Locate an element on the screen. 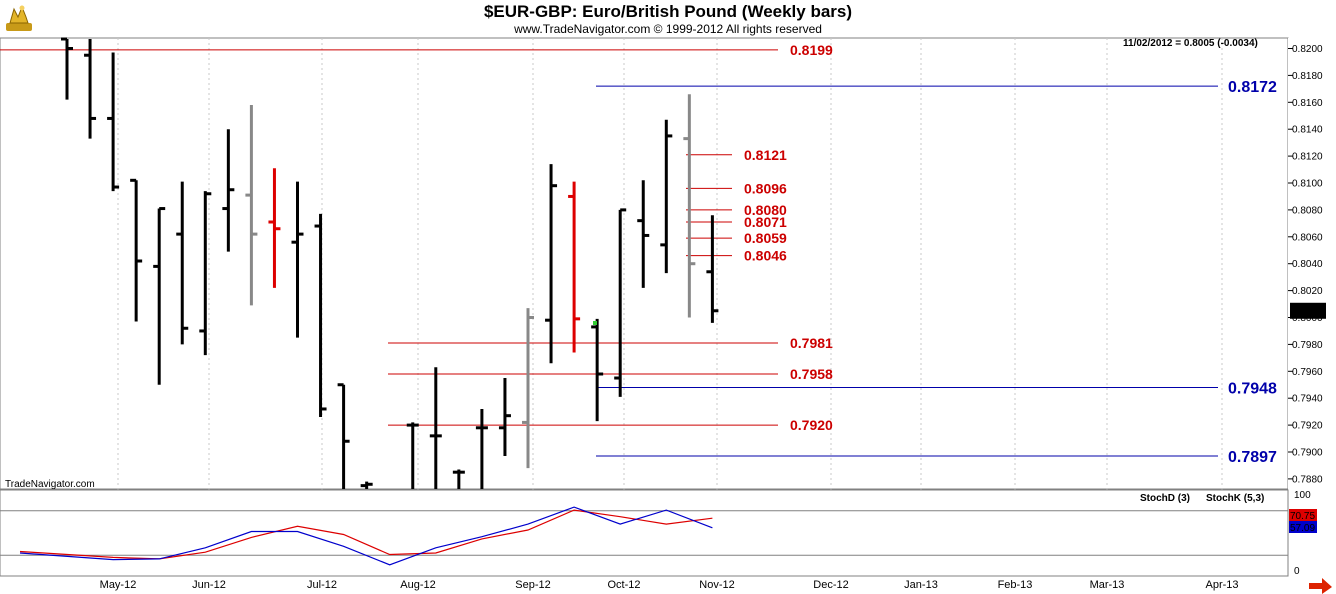  y-tick-label: 0.8140 is located at coordinates (1307, 130).